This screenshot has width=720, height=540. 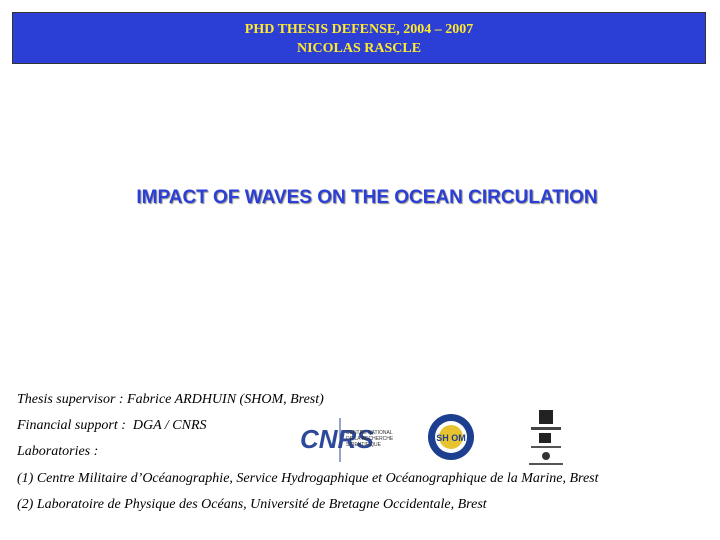 I want to click on lab-logo, so click(x=546, y=437).